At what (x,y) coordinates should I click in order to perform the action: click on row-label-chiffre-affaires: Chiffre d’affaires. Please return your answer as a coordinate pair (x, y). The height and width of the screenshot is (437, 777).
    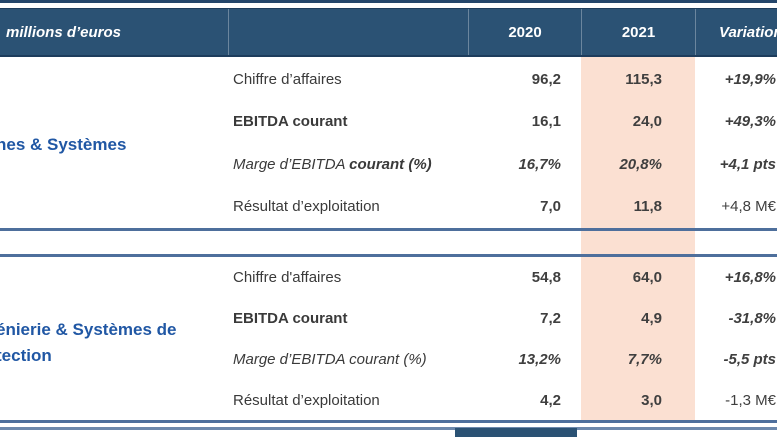
    Looking at the image, I should click on (287, 79).